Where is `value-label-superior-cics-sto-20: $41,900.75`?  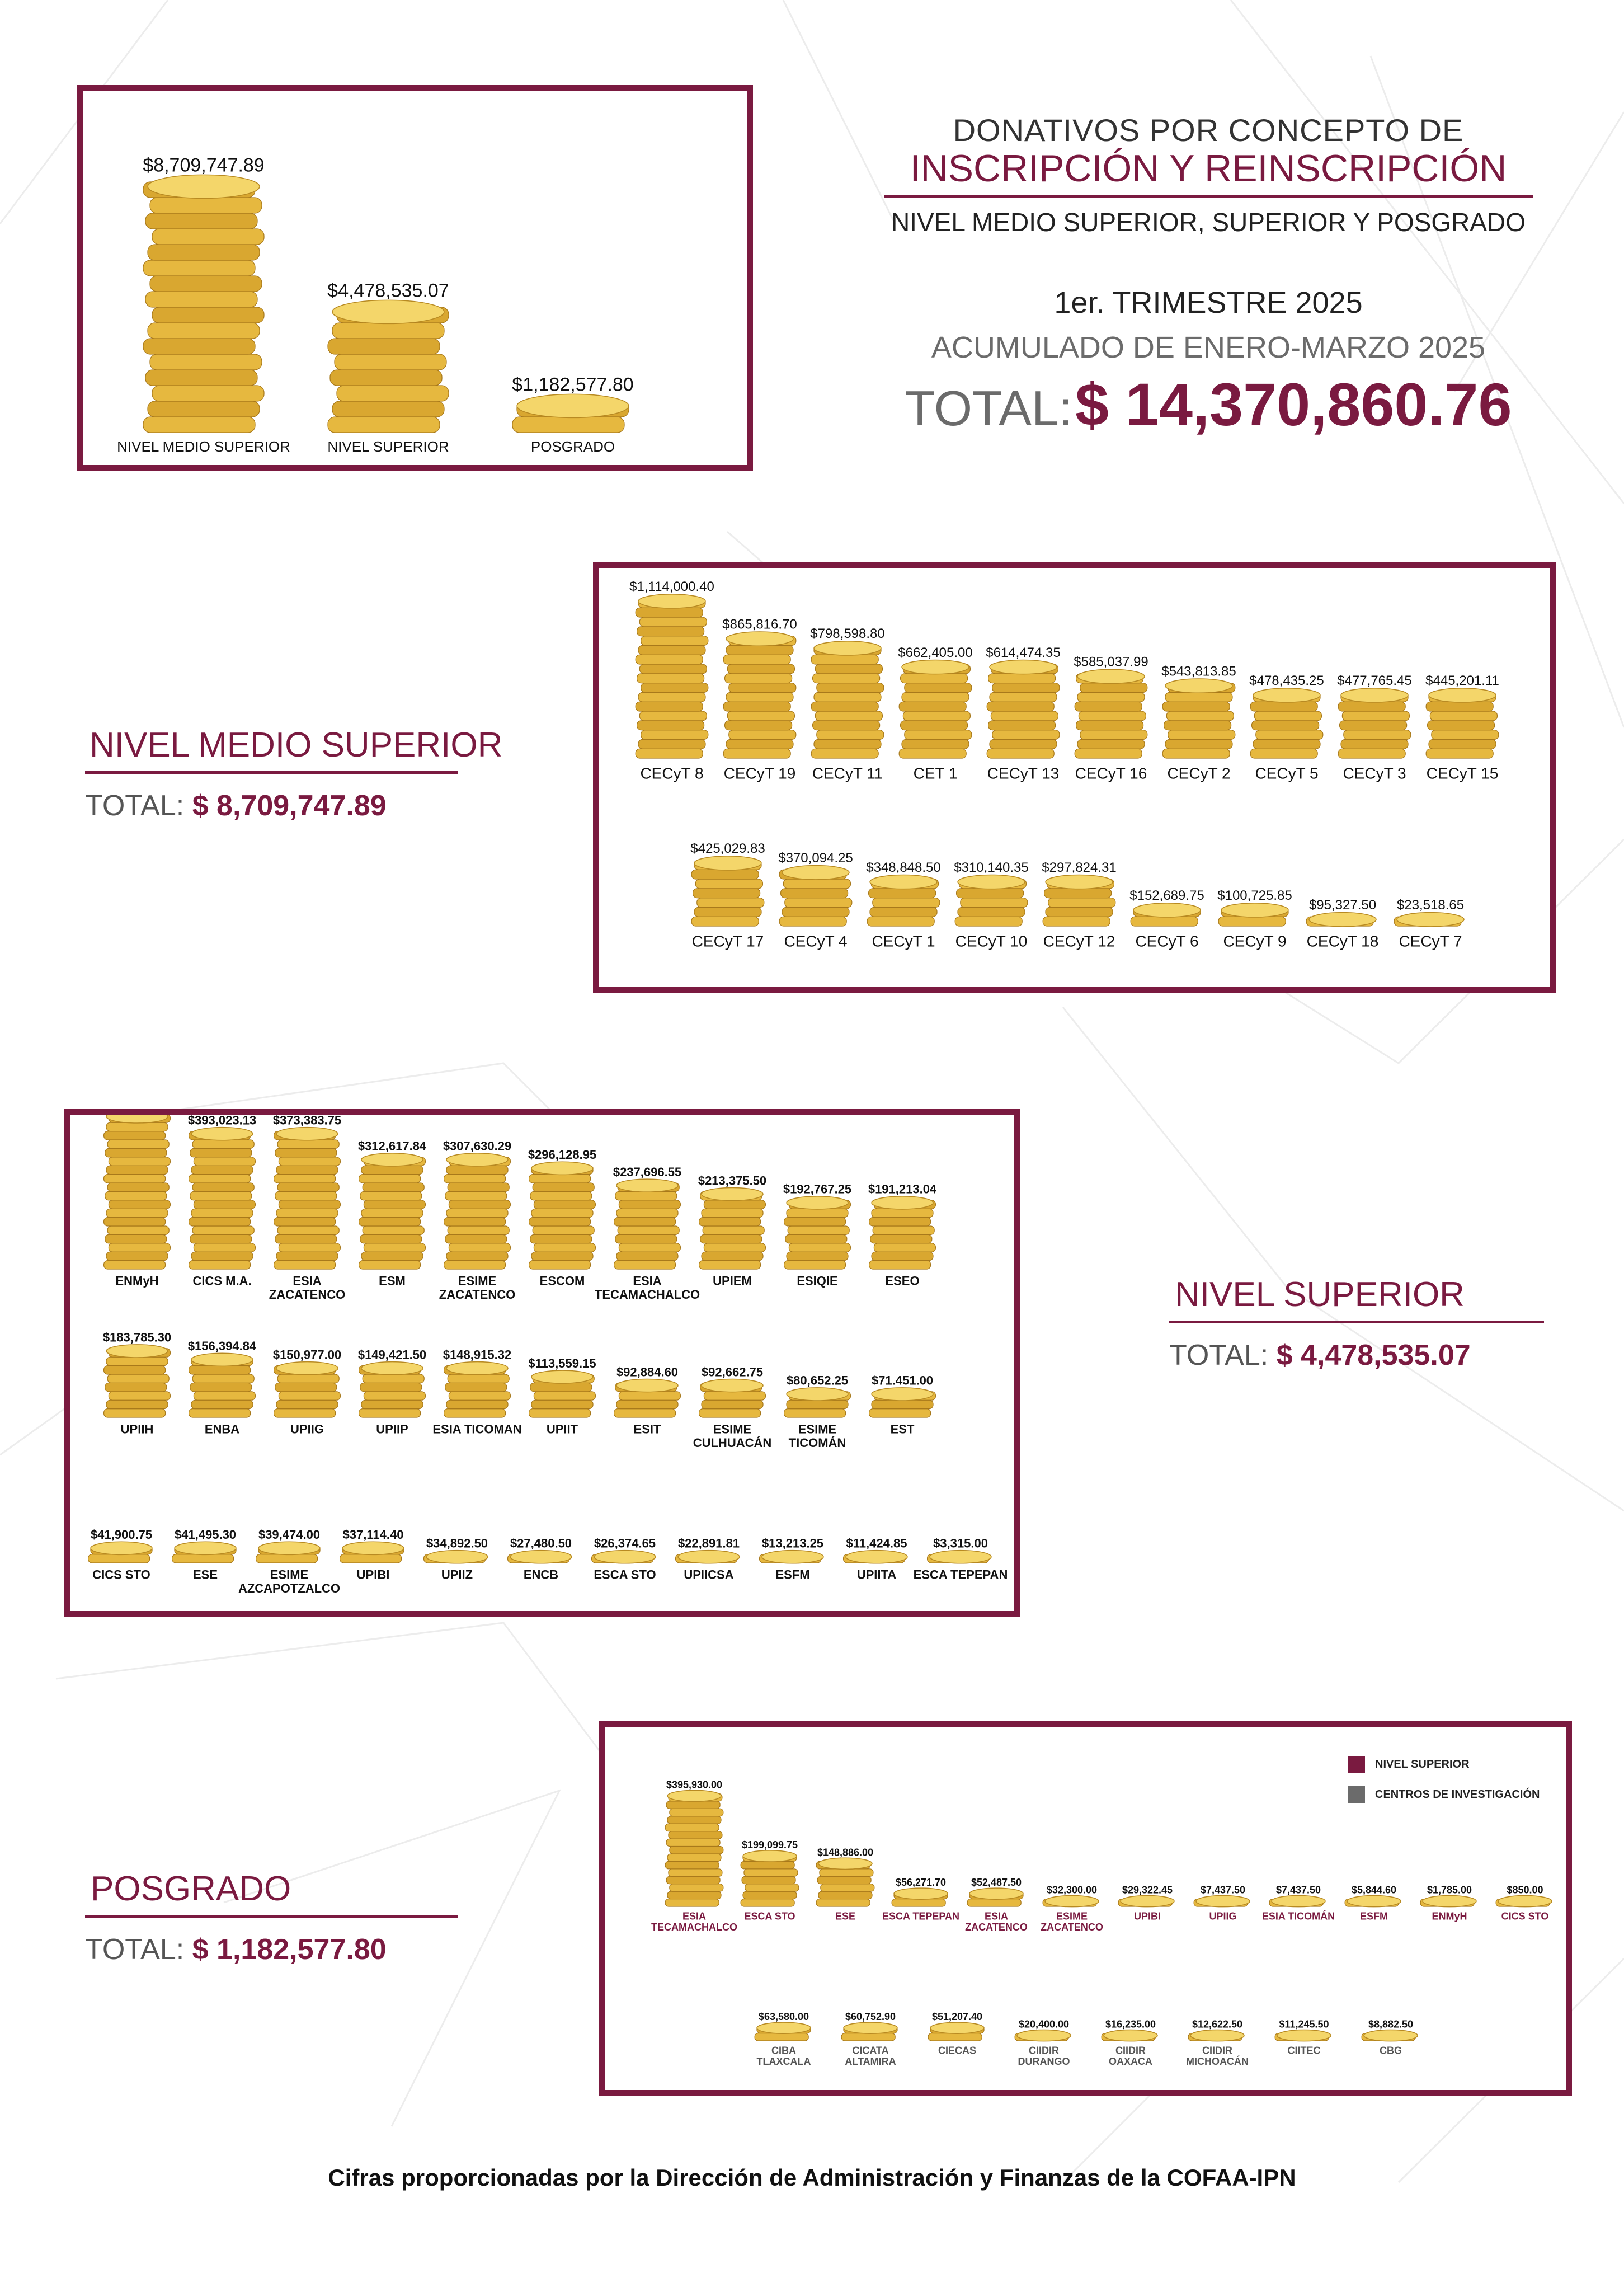
value-label-superior-cics-sto-20: $41,900.75 is located at coordinates (121, 1535).